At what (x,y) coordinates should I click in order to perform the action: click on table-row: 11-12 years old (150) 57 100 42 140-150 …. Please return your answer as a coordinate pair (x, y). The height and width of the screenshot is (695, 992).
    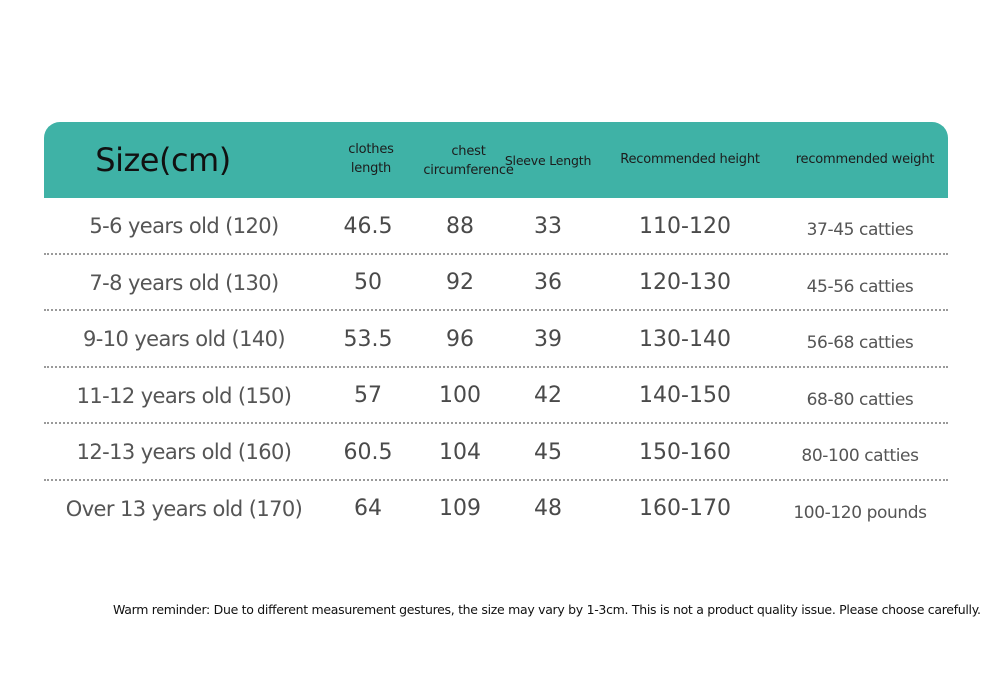
    Looking at the image, I should click on (496, 396).